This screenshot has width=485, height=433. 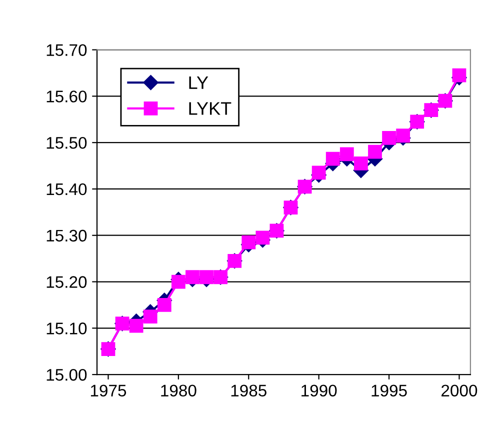 What do you see at coordinates (66, 96) in the screenshot?
I see `y-tick-label: 15.60` at bounding box center [66, 96].